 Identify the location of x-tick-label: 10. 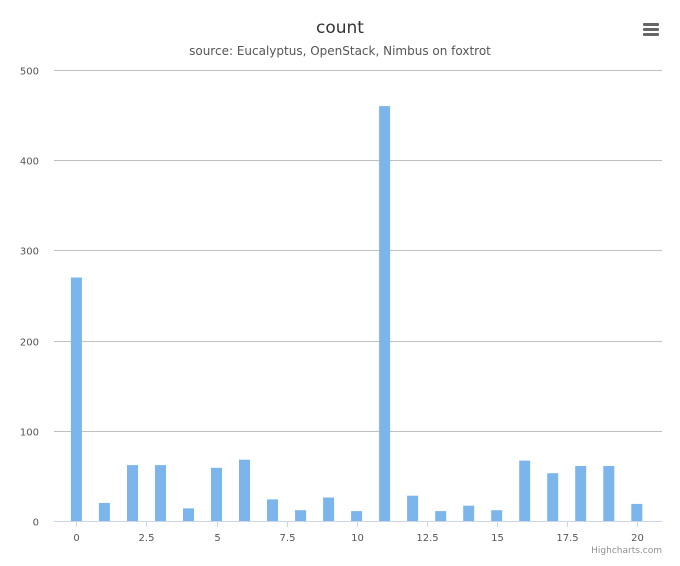
(357, 538).